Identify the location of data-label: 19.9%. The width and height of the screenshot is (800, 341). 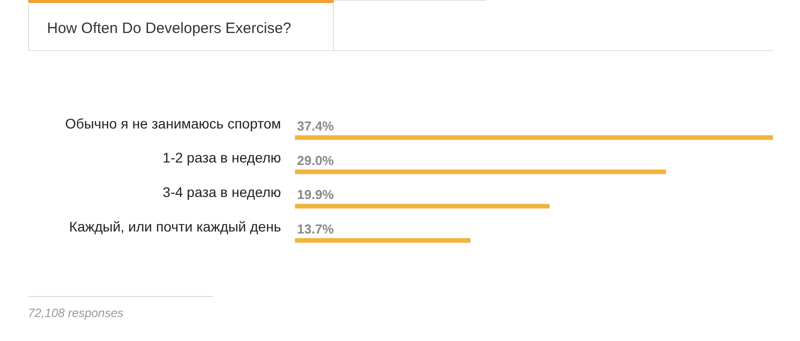
(315, 194).